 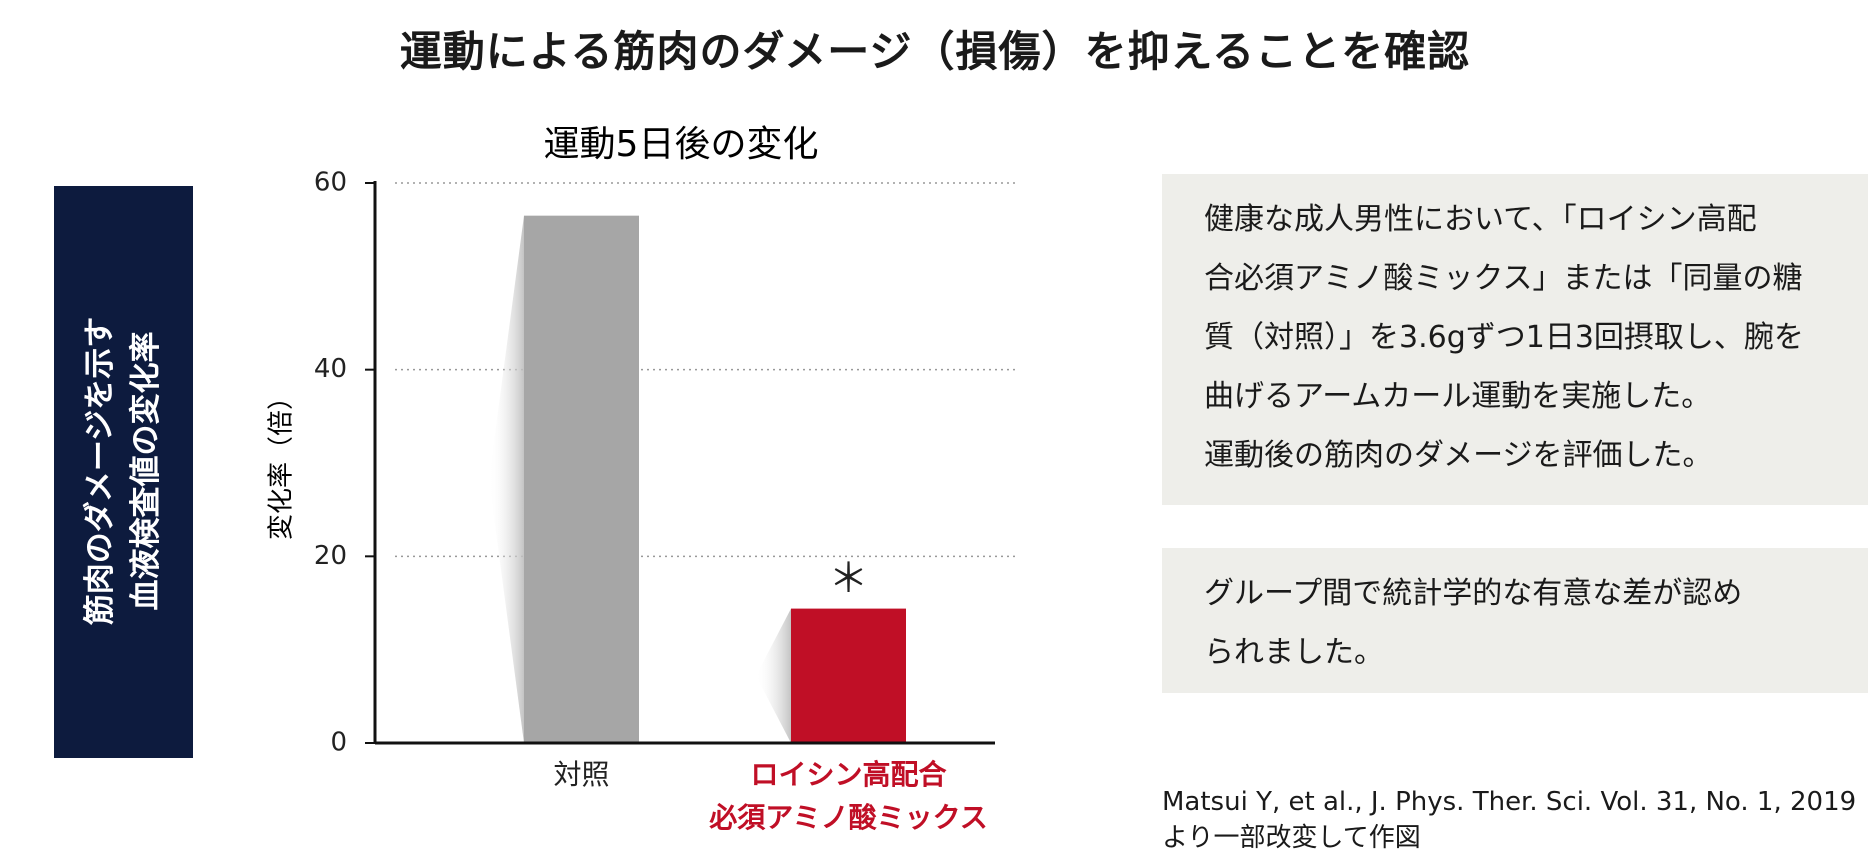 I want to click on note-line: 質（対照）」を3.6gずつ1日3回摂取し、腕を, so click(x=1504, y=337).